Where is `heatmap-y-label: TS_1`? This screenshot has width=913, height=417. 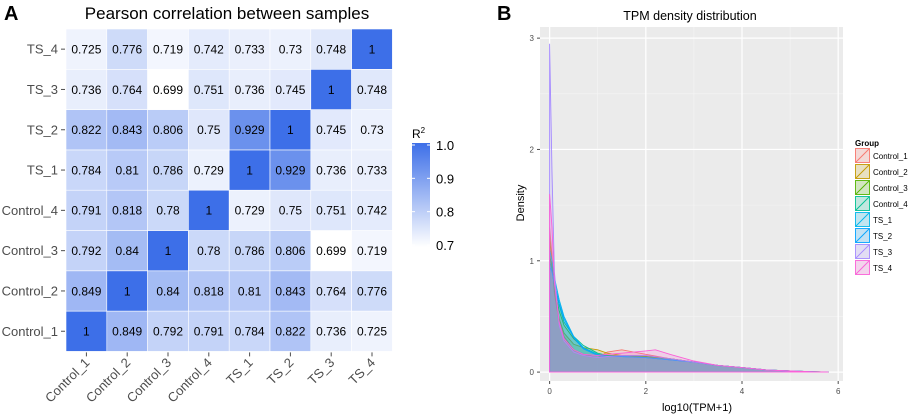
heatmap-y-label: TS_1 is located at coordinates (42, 170).